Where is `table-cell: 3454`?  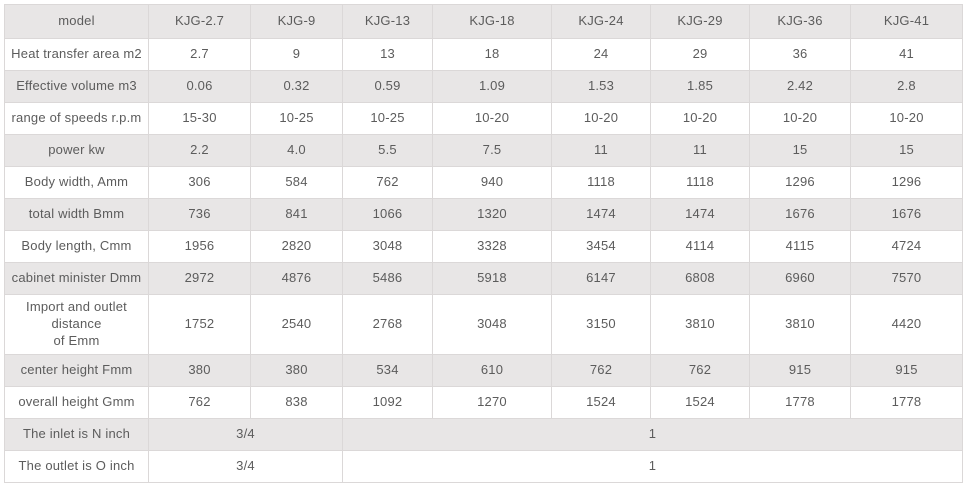
table-cell: 3454 is located at coordinates (601, 246).